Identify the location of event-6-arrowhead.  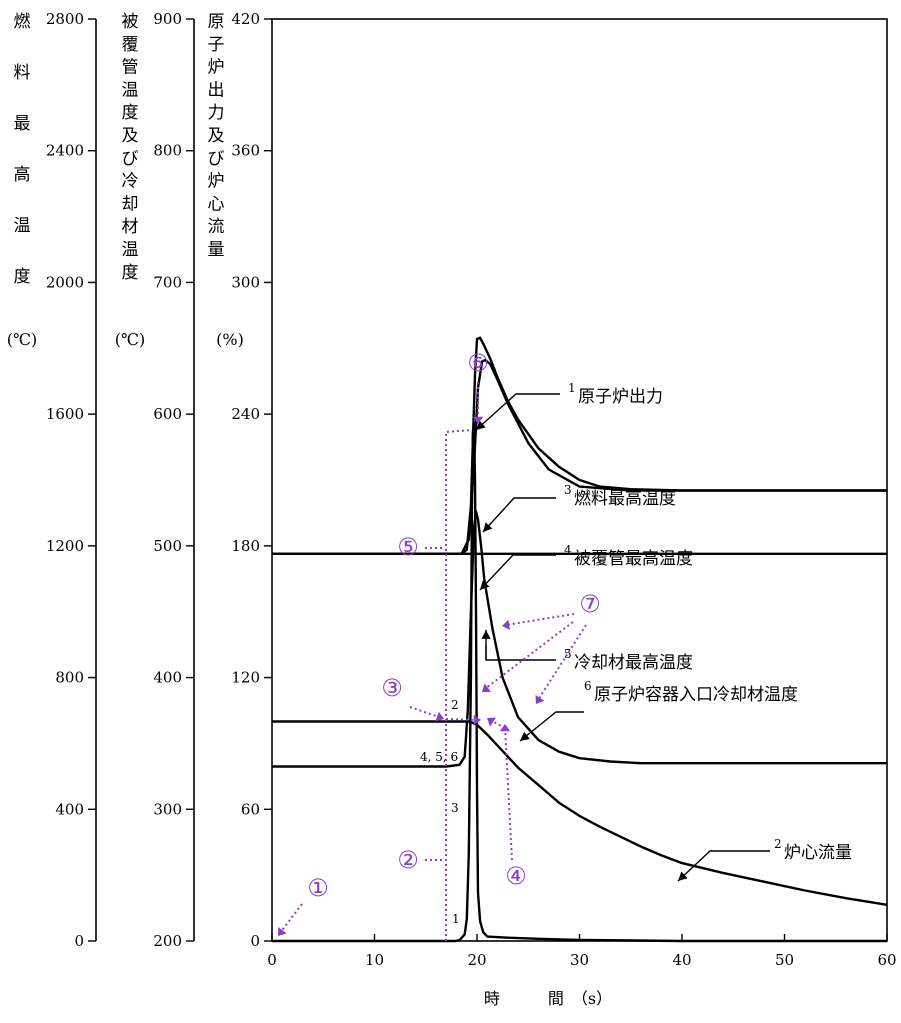
(478, 420).